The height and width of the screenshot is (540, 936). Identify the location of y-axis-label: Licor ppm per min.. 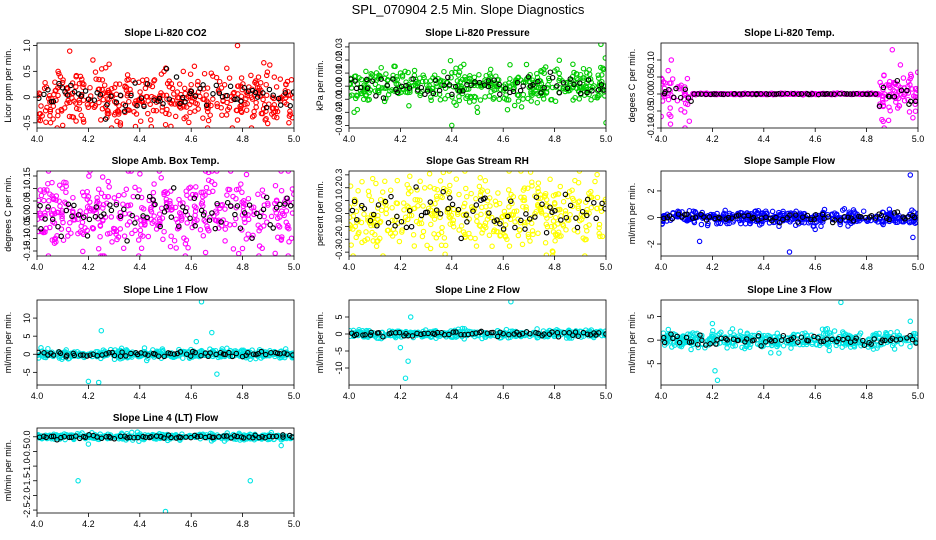
(8, 85).